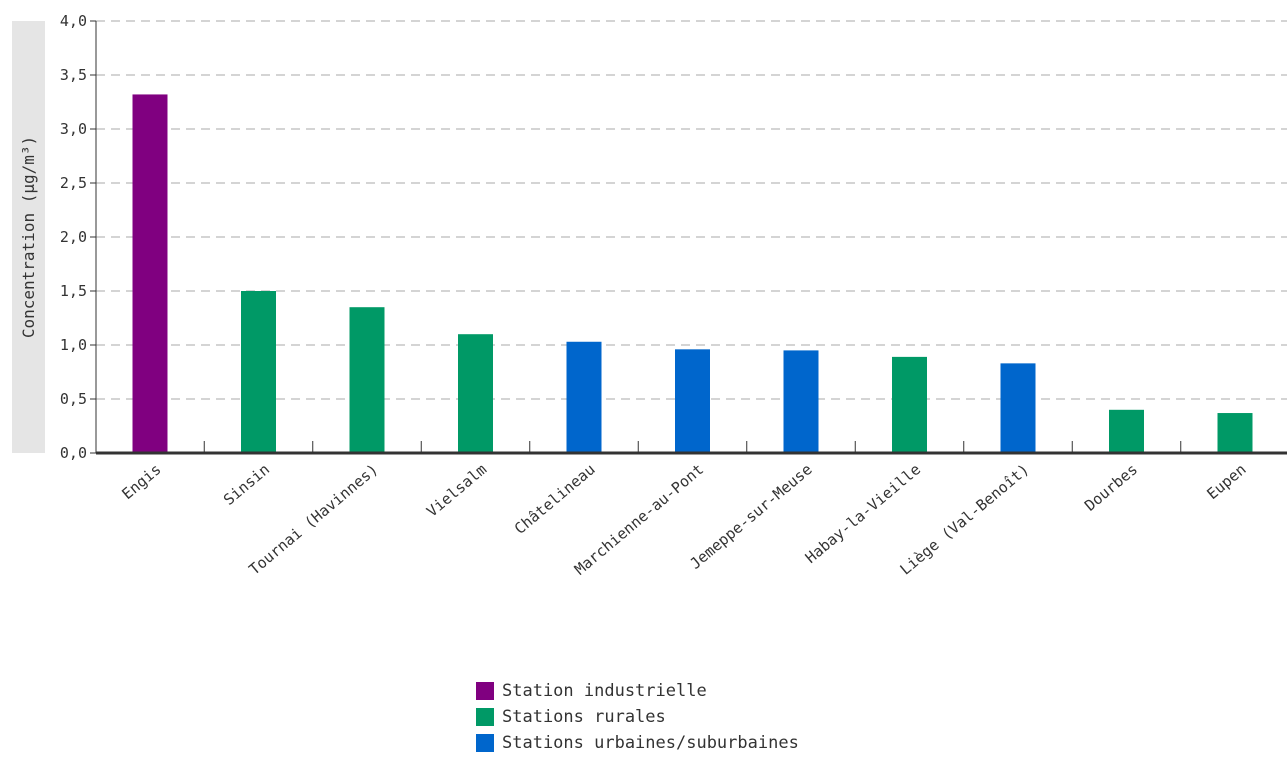 The width and height of the screenshot is (1287, 760). I want to click on x-tick-label: Vielsalm, so click(456, 490).